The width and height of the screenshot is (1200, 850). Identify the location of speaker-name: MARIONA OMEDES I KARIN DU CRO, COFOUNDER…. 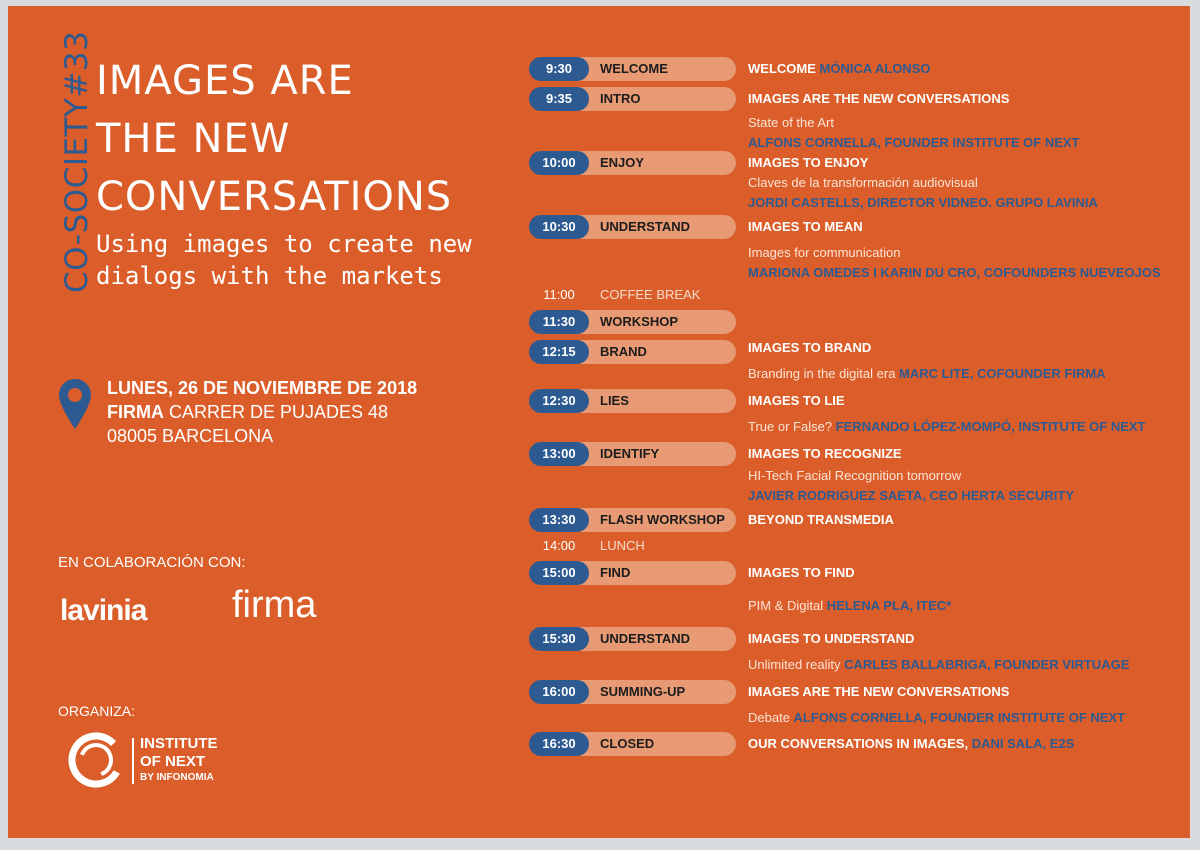
(954, 272).